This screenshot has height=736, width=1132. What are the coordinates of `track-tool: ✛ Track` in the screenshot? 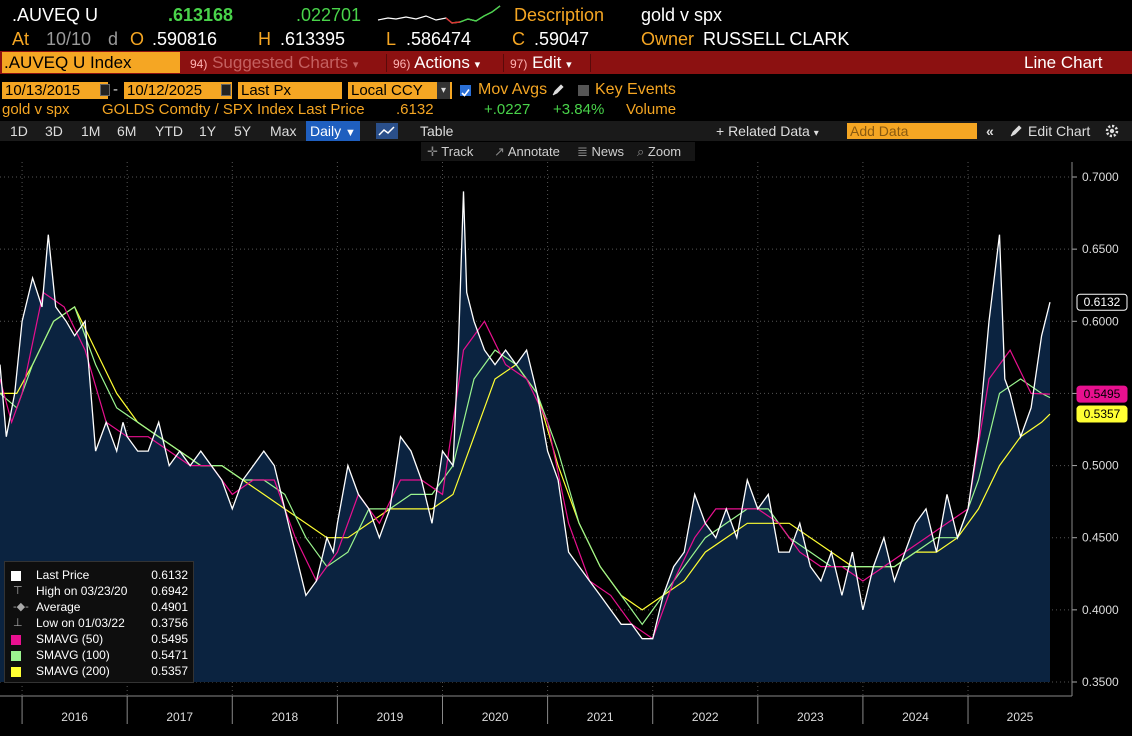 It's located at (450, 151).